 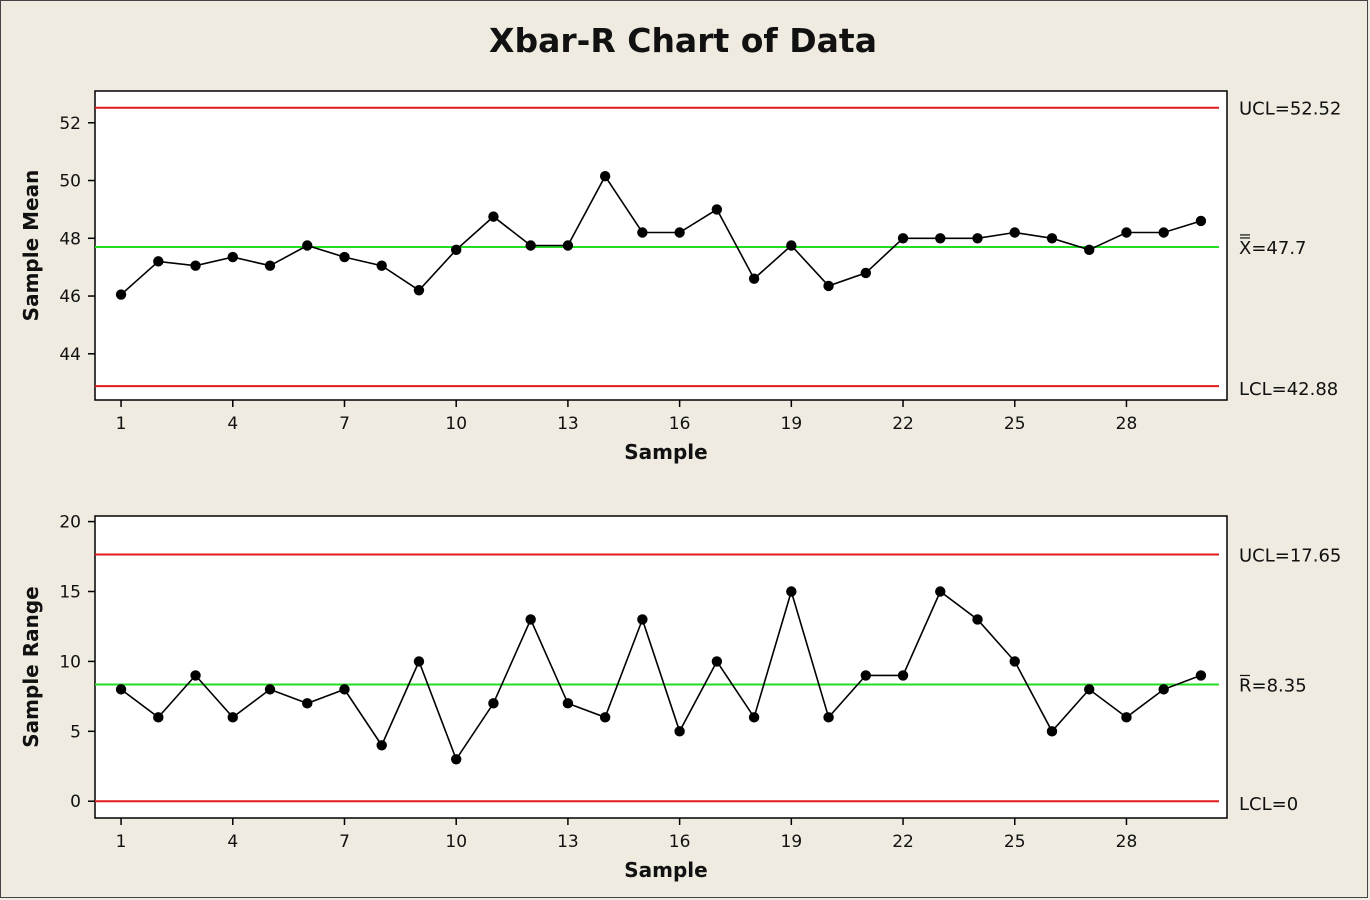 I want to click on y-tick-label: 50, so click(x=70, y=182).